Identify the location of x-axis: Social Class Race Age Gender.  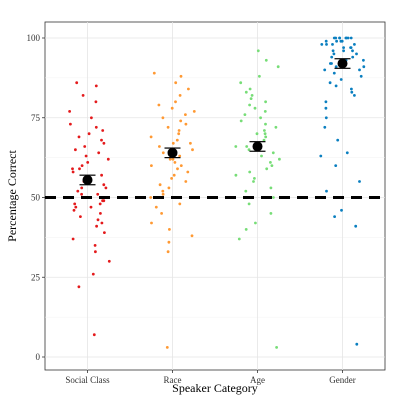
(210, 377).